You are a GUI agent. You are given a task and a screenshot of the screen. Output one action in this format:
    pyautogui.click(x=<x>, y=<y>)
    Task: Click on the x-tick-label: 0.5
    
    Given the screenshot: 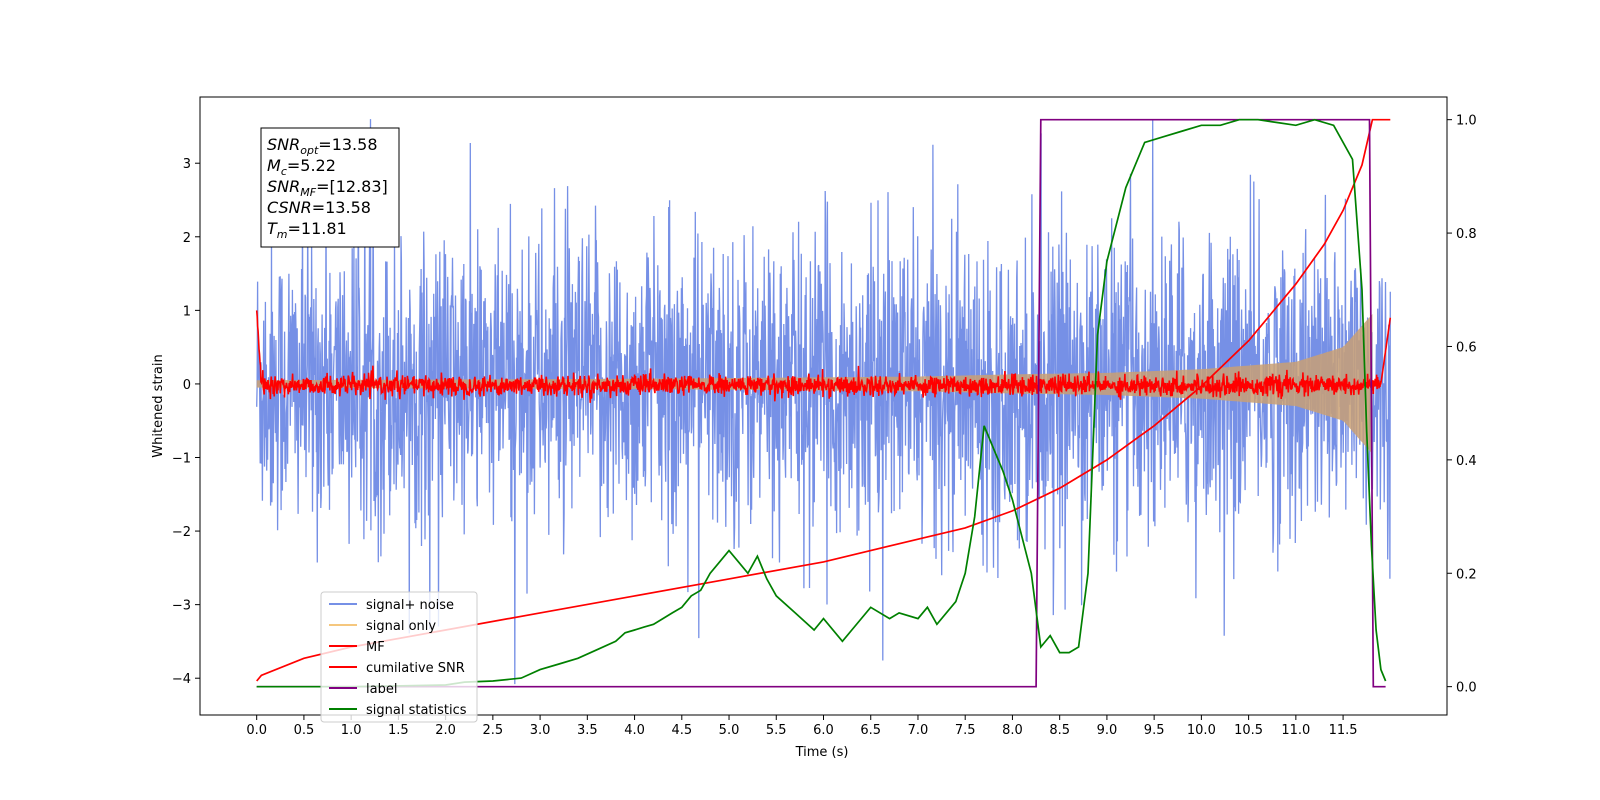 What is the action you would take?
    pyautogui.click(x=304, y=730)
    